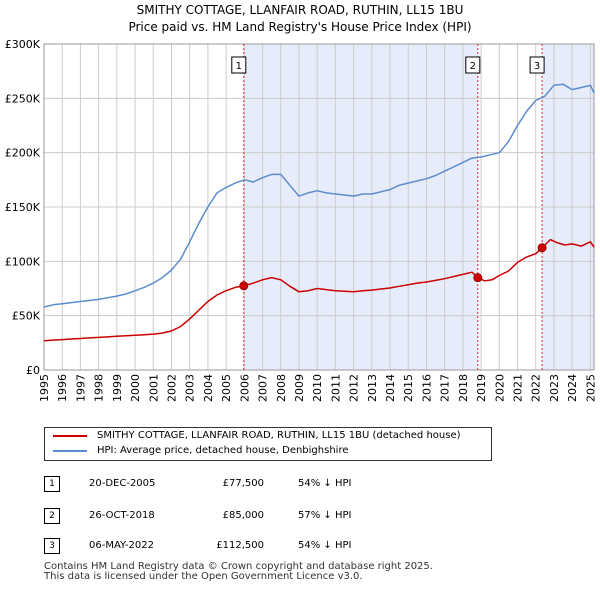 This screenshot has height=590, width=600. What do you see at coordinates (572, 388) in the screenshot?
I see `x-tick-label: 2024` at bounding box center [572, 388].